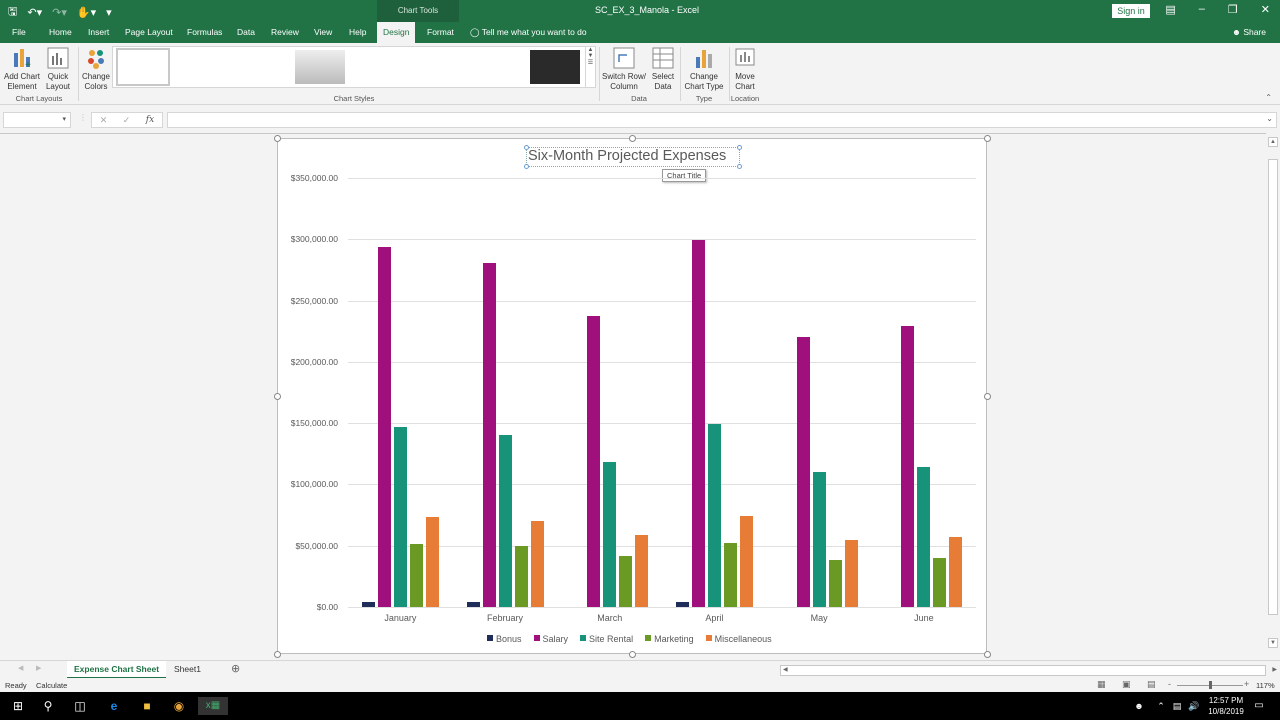 This screenshot has width=1280, height=720. Describe the element at coordinates (1226, 706) in the screenshot. I see `clock: 12:57 PM 10/8/2019` at that location.